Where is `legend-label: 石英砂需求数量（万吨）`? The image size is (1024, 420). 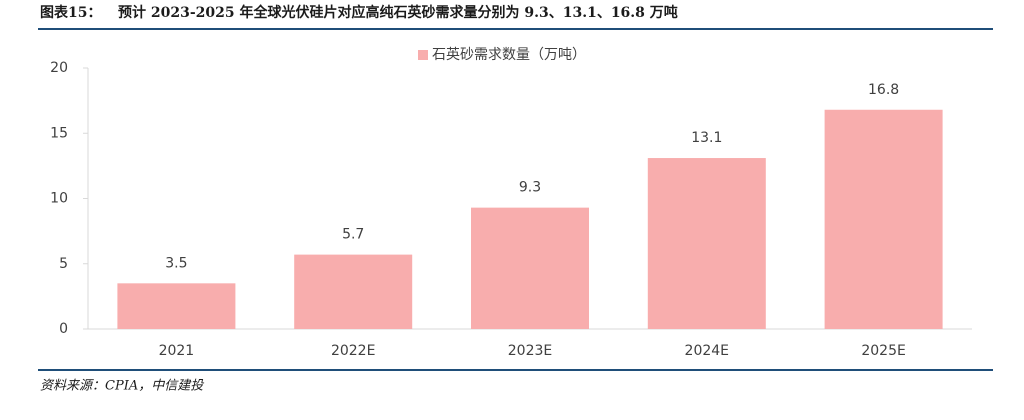
legend-label: 石英砂需求数量（万吨） is located at coordinates (509, 54).